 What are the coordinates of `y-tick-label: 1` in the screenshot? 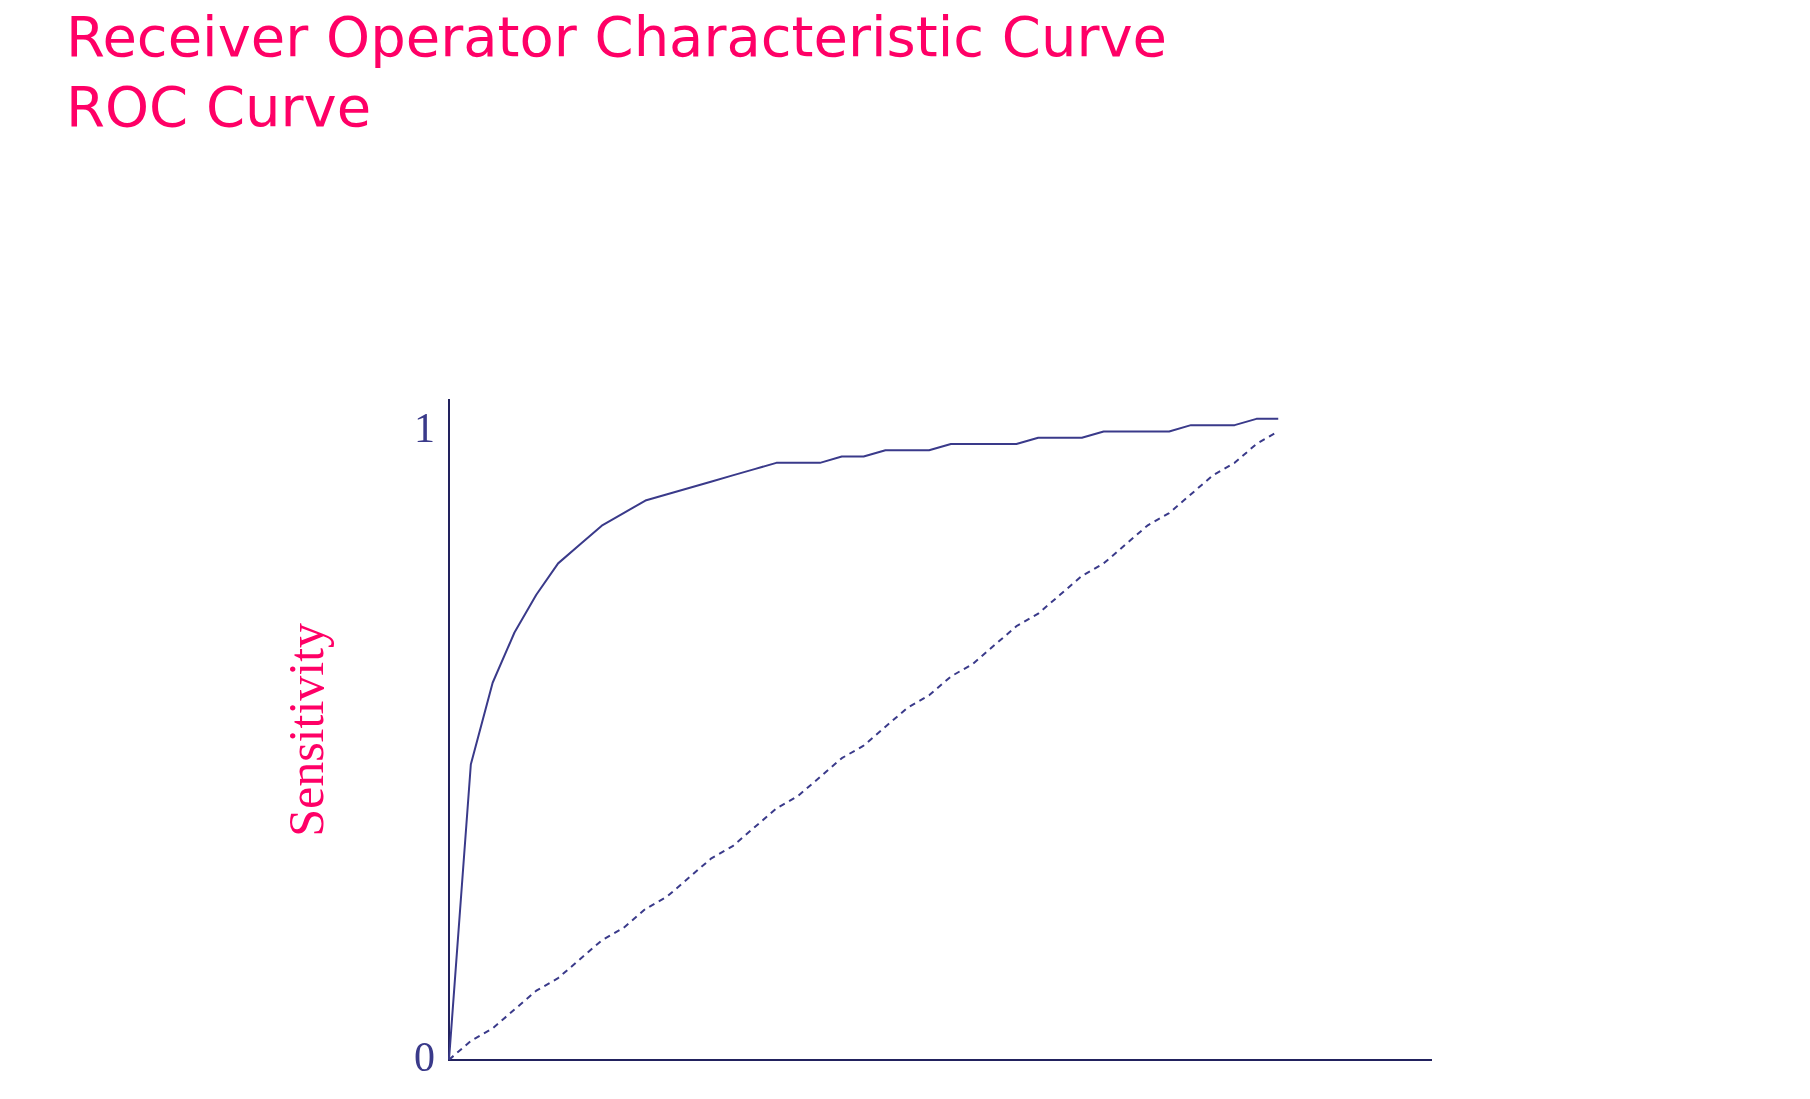 It's located at (424, 428).